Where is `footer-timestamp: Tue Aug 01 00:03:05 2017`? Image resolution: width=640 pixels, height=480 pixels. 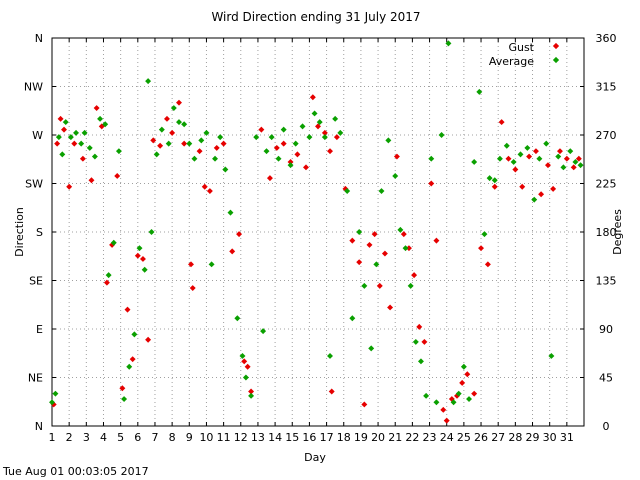
footer-timestamp: Tue Aug 01 00:03:05 2017 is located at coordinates (75, 471).